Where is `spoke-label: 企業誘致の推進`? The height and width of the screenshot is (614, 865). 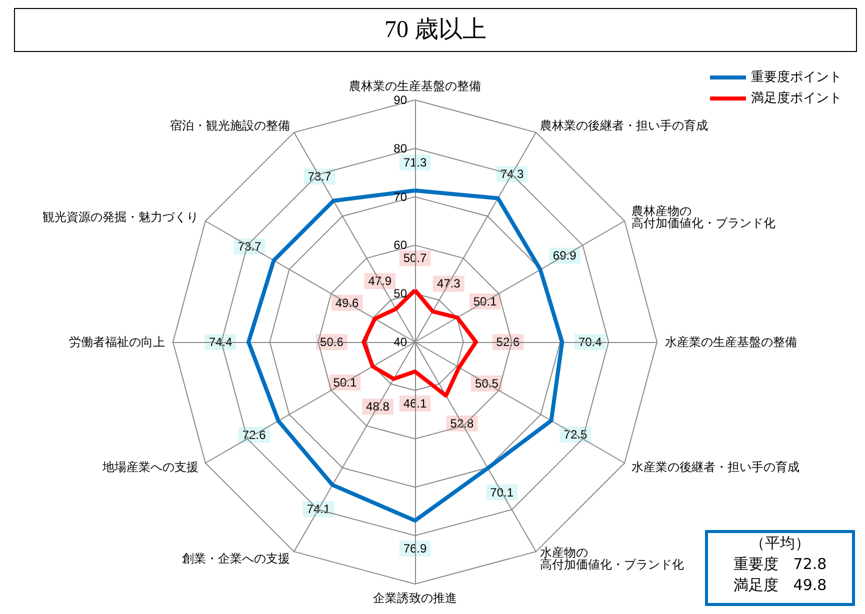 spoke-label: 企業誘致の推進 is located at coordinates (415, 598).